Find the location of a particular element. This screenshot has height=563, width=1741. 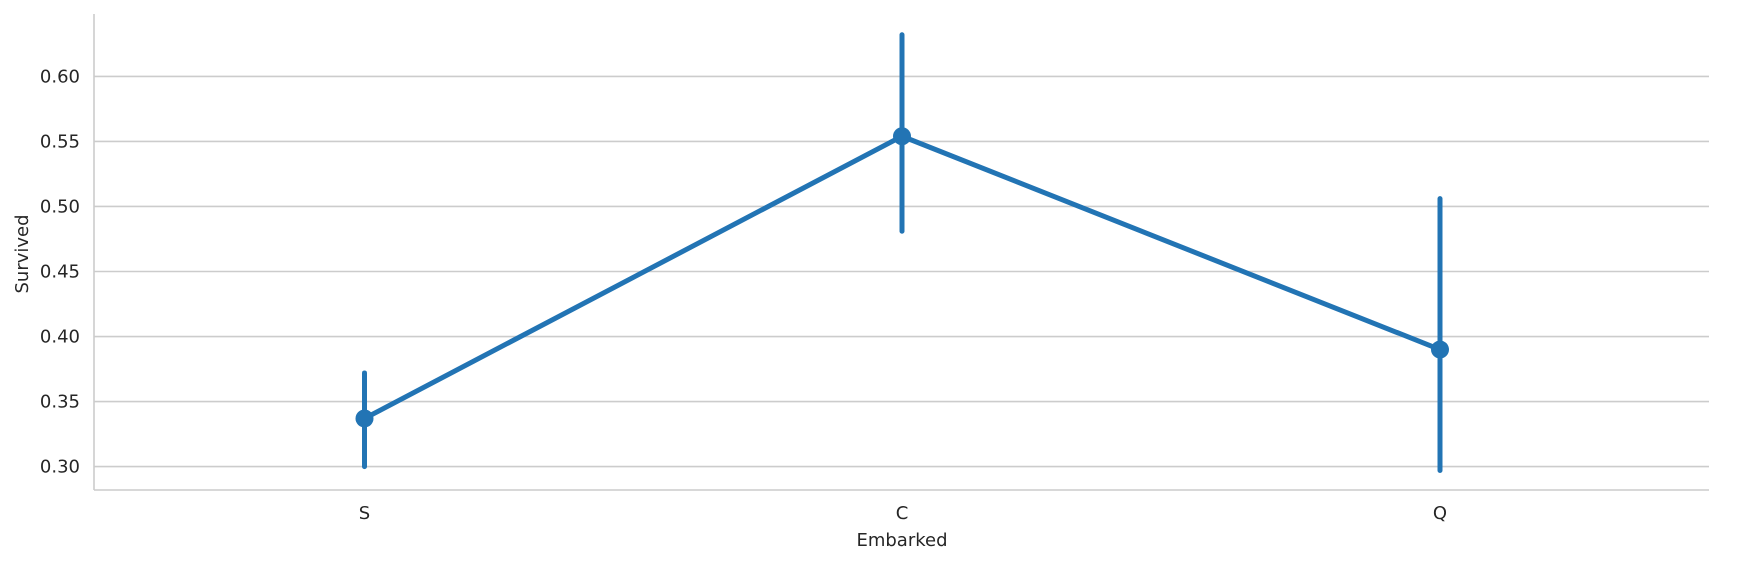

x-tick-label: Q is located at coordinates (1440, 513).